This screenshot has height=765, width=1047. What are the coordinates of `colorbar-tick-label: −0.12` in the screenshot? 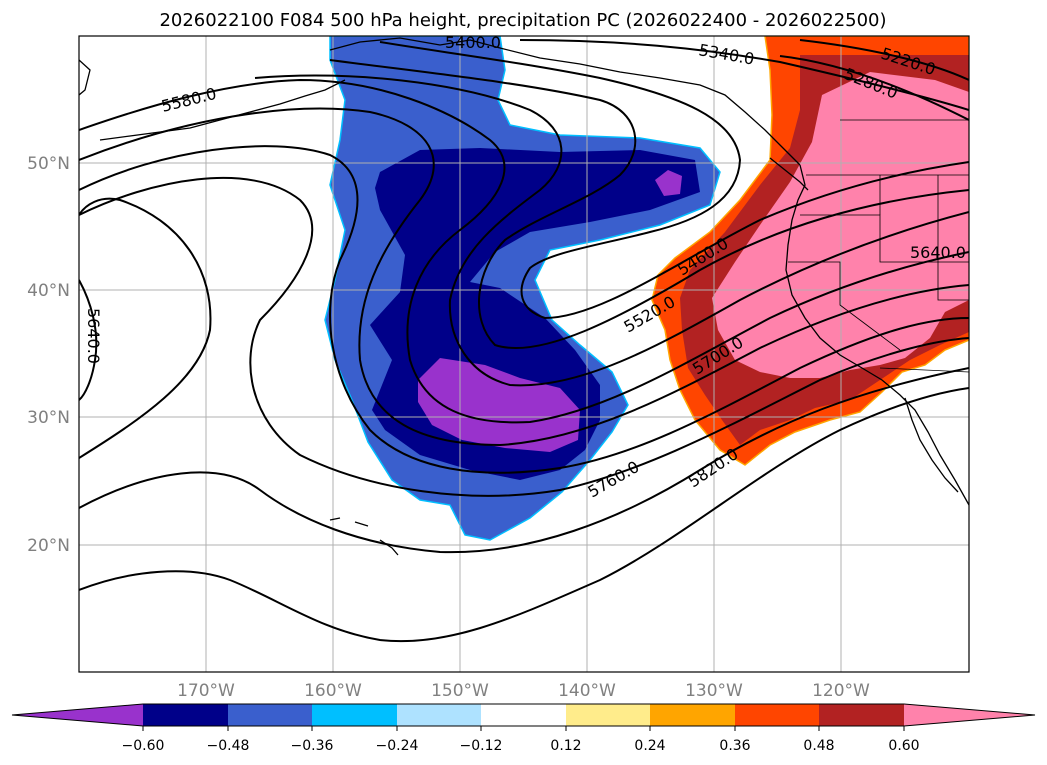 It's located at (481, 746).